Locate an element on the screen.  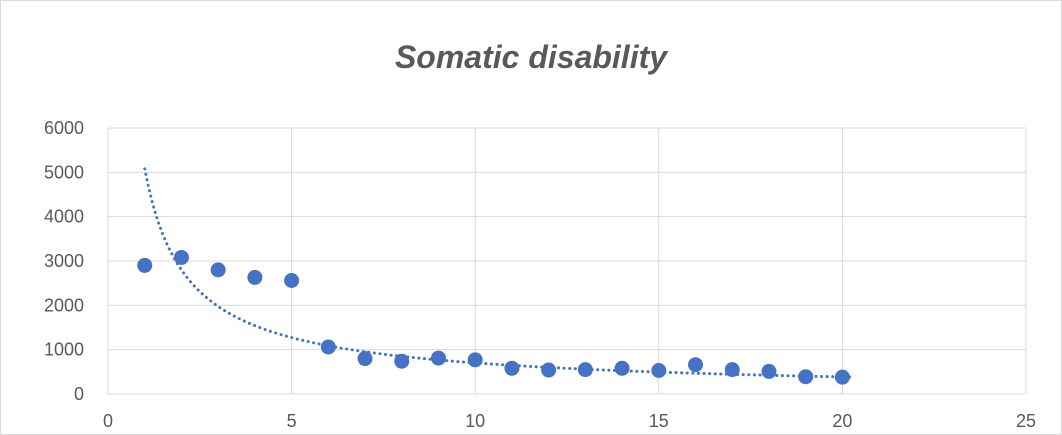
chart-title: Somatic disability is located at coordinates (531, 57).